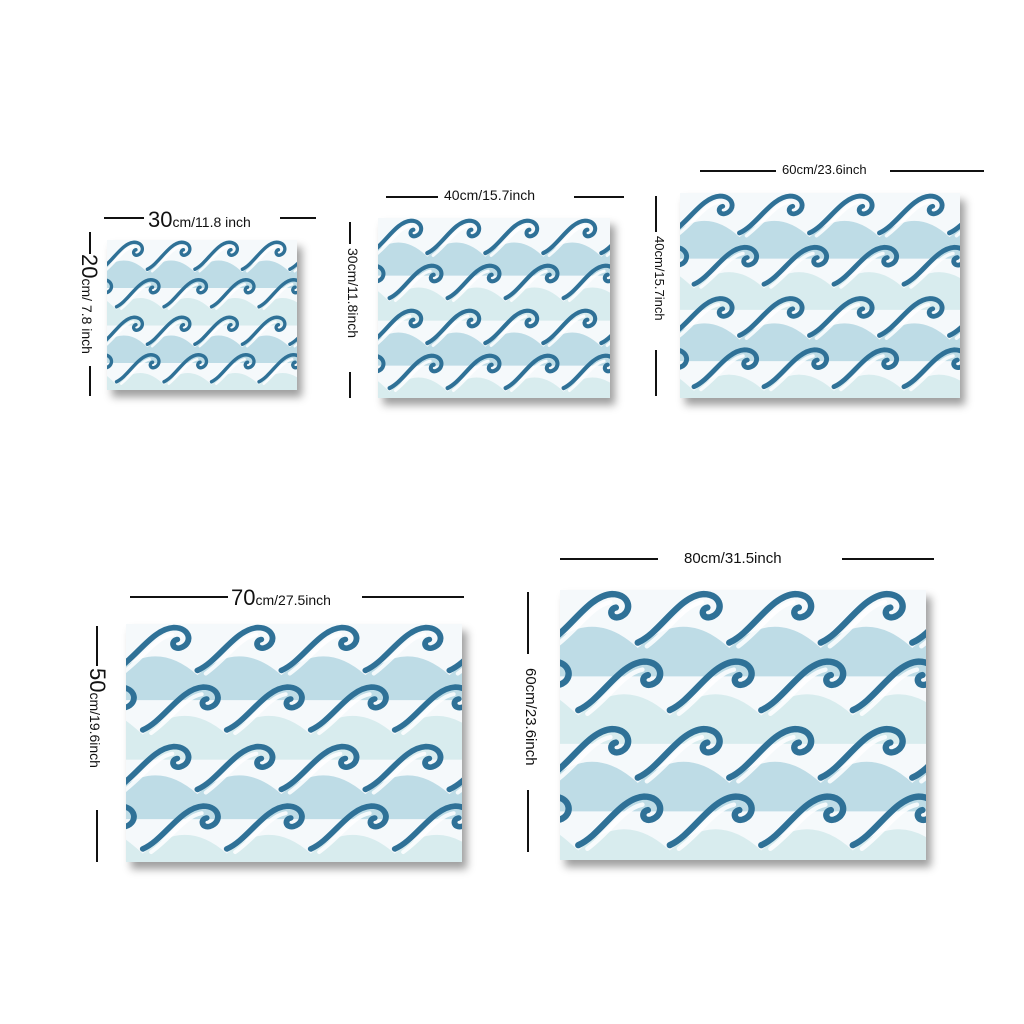 This screenshot has width=1024, height=1024. I want to click on width-label-1: 30cm/11.8 inch, so click(199, 219).